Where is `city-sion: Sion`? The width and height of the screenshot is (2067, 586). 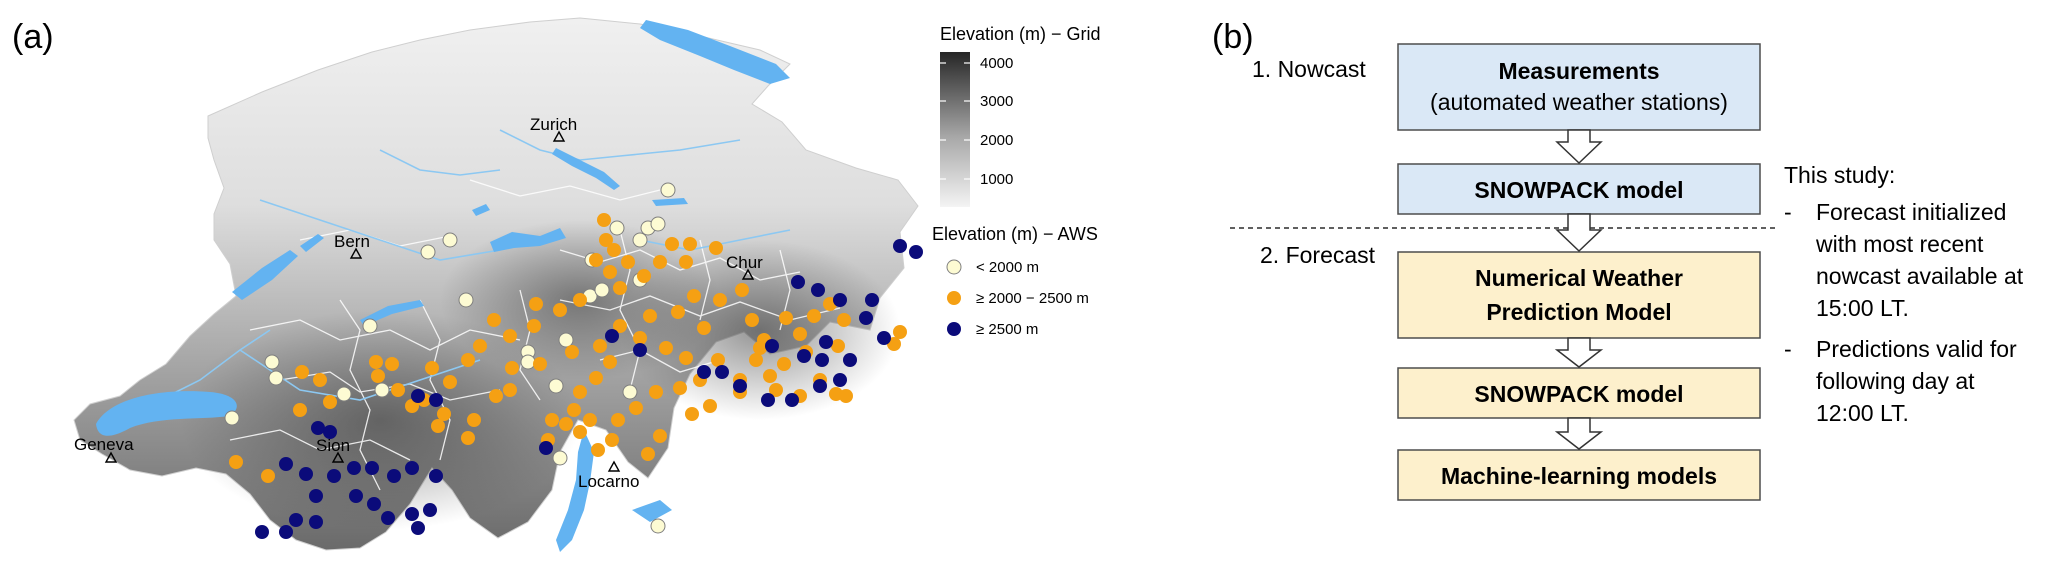
city-sion: Sion is located at coordinates (333, 449).